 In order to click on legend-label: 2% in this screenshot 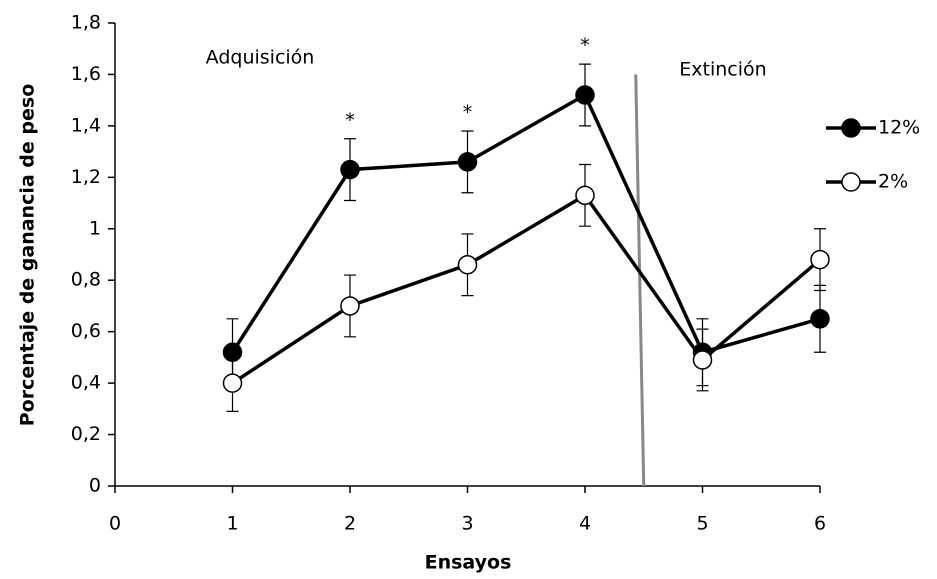, I will do `click(893, 182)`.